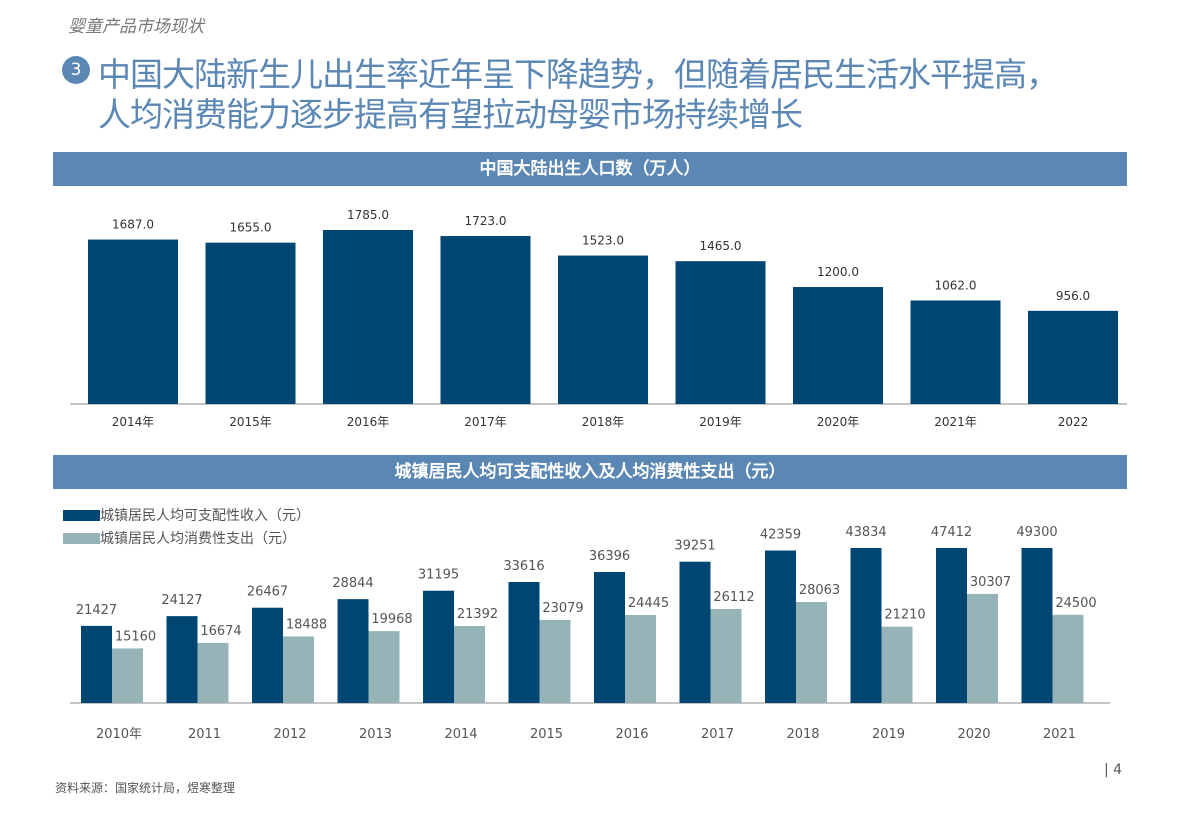 The image size is (1190, 824). Describe the element at coordinates (578, 74) in the screenshot. I see `slide-title-line1: 中国大陆新生儿出生率近年呈下降趋势，但随着居民生活水平提高，` at that location.